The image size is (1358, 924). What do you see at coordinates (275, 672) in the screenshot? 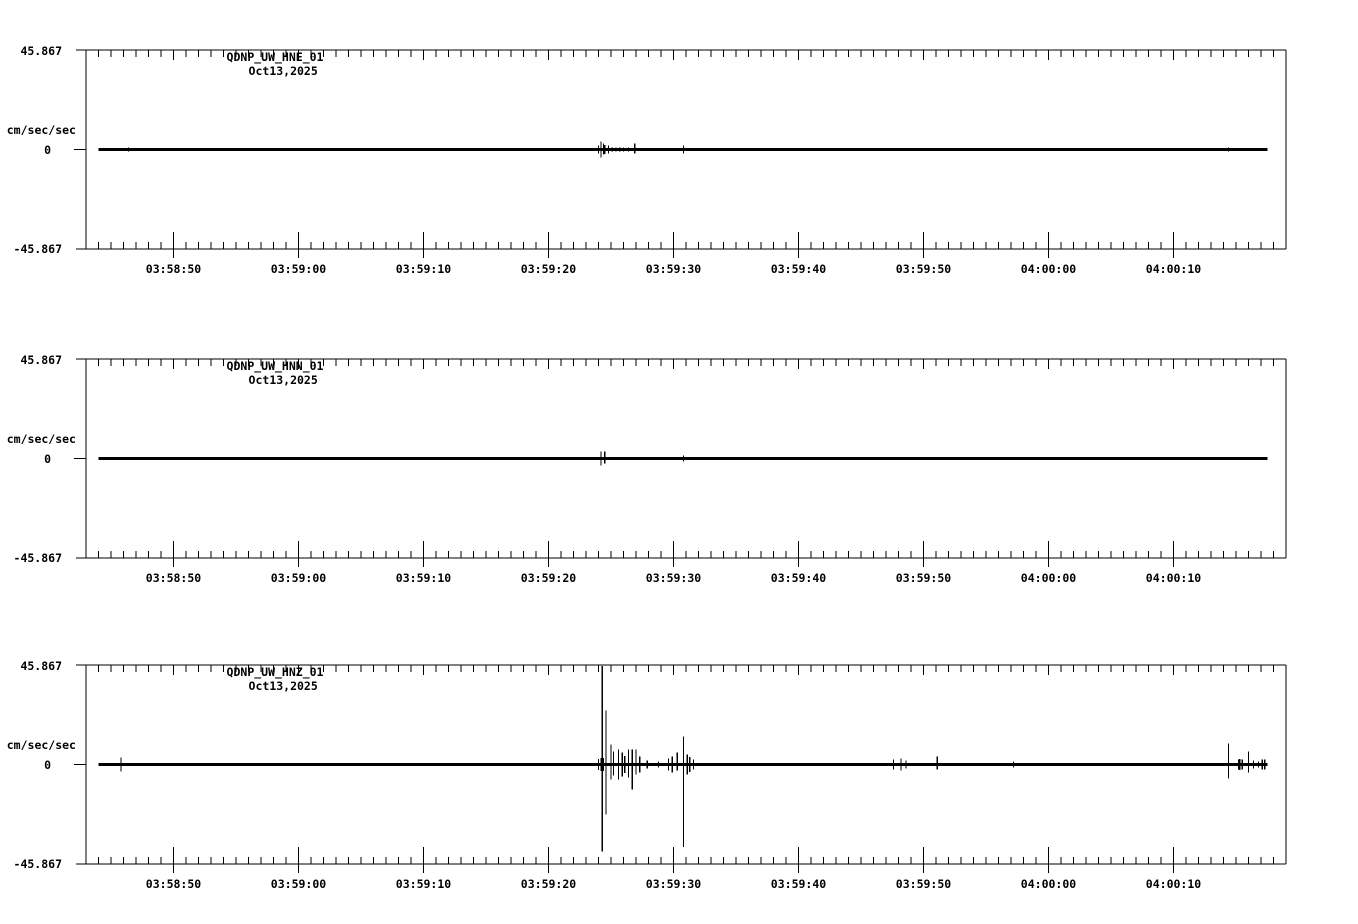
I see `station-id: QDNP_UW_HNZ_01` at bounding box center [275, 672].